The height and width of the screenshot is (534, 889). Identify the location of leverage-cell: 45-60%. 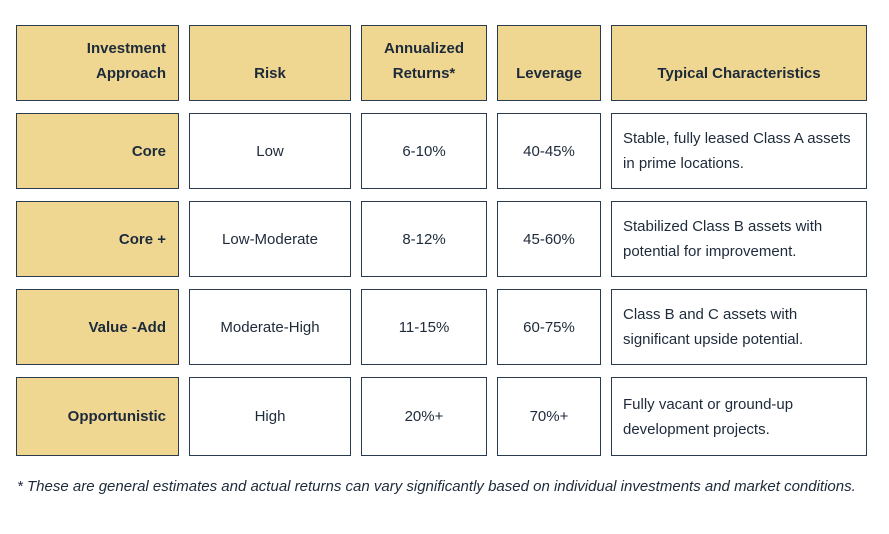
(549, 239).